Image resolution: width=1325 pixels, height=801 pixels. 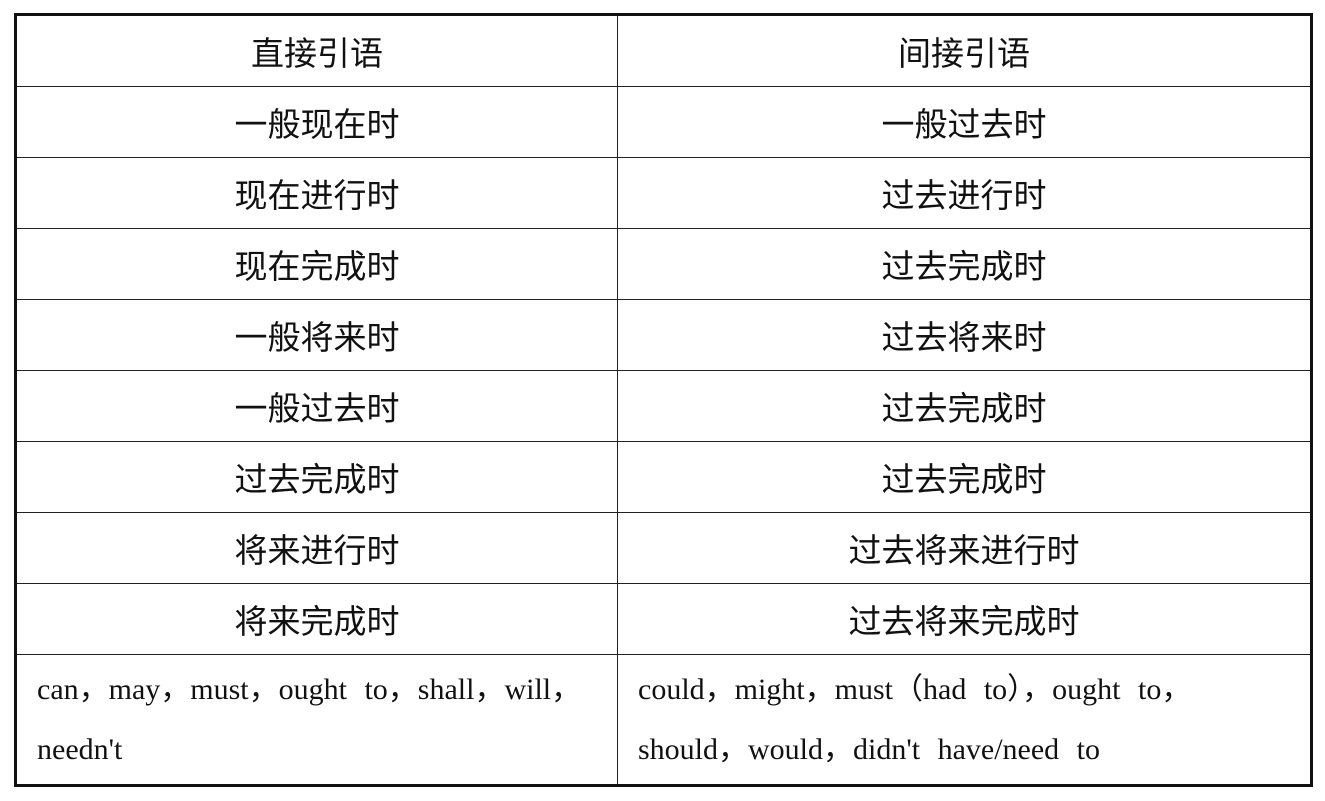 What do you see at coordinates (316, 619) in the screenshot?
I see `direct-speech-cell: 将来完成时` at bounding box center [316, 619].